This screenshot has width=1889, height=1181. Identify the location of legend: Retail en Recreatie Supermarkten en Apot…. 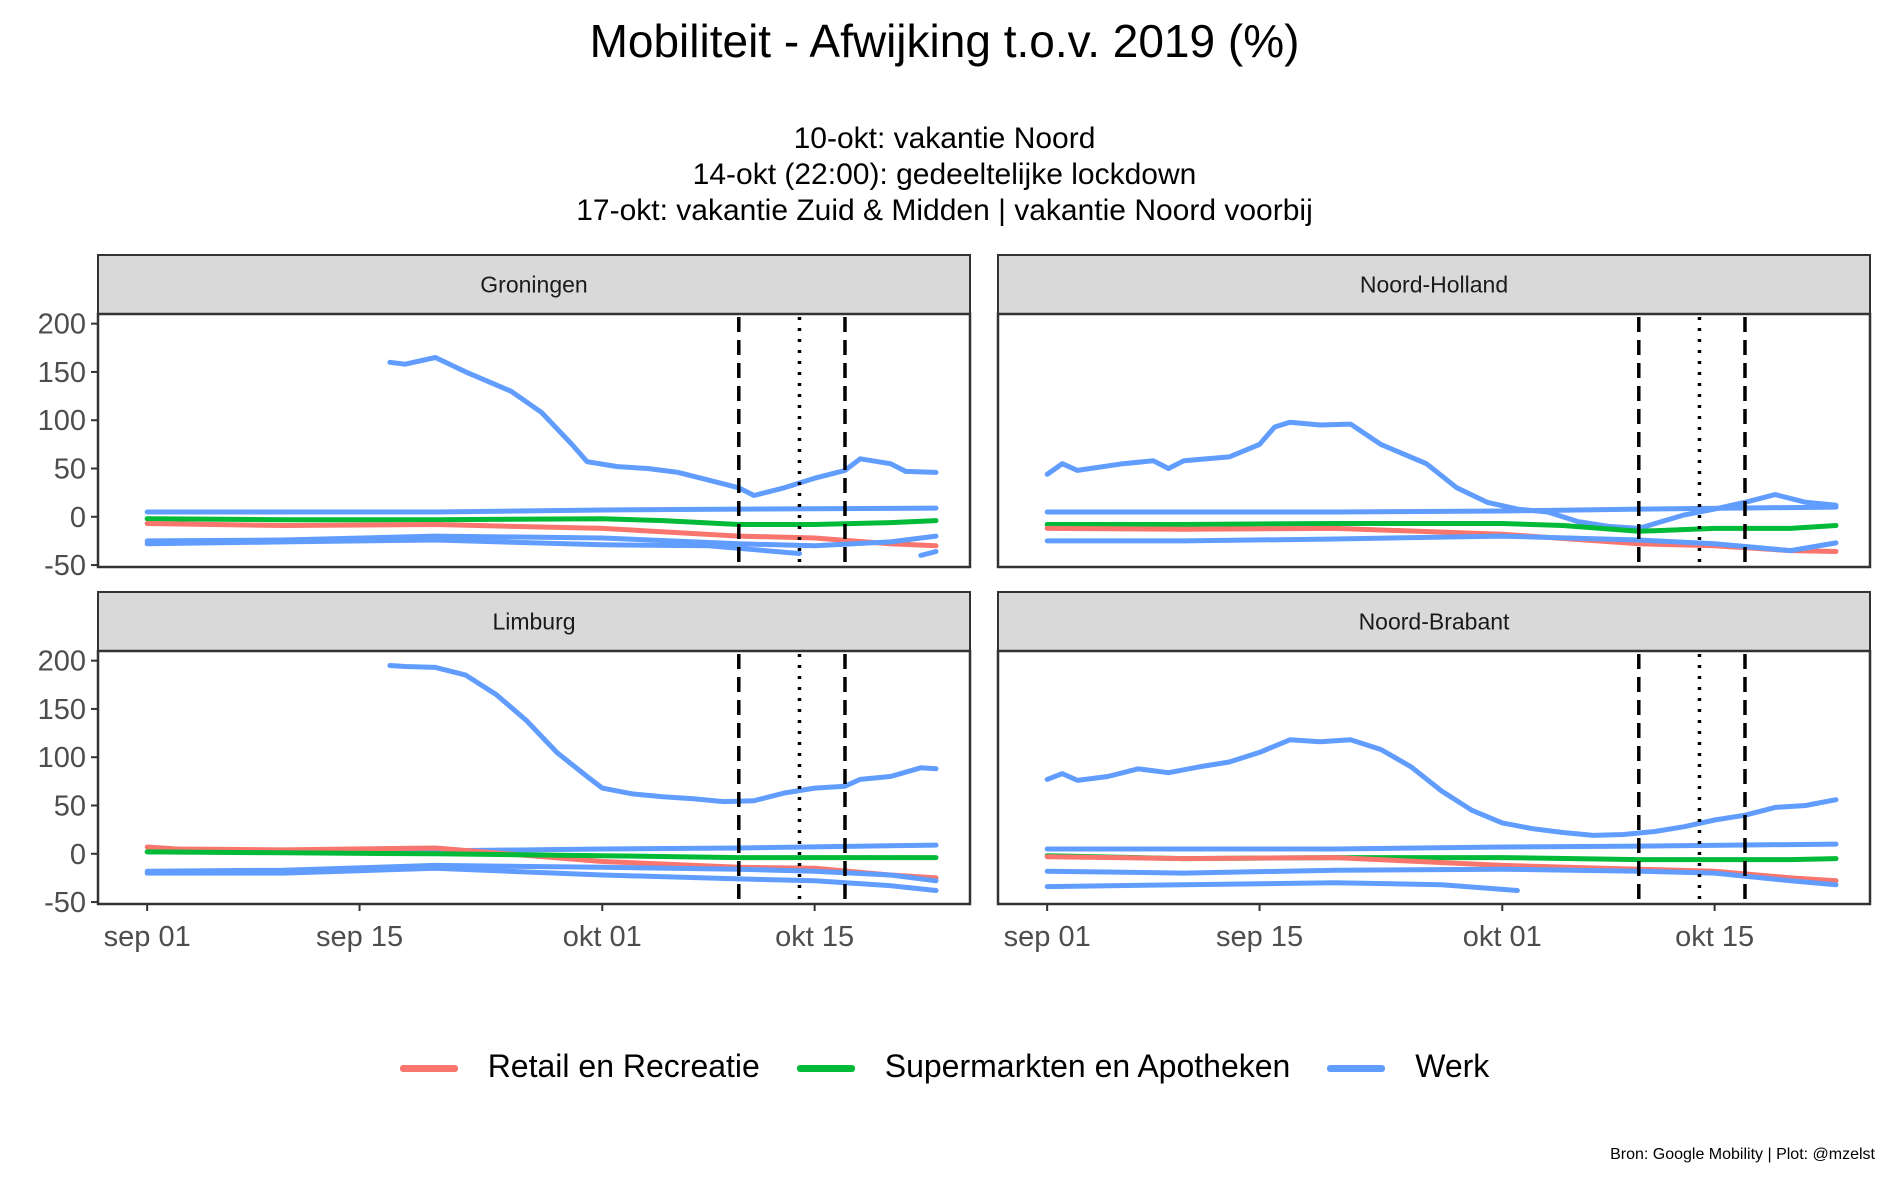
(944, 1065).